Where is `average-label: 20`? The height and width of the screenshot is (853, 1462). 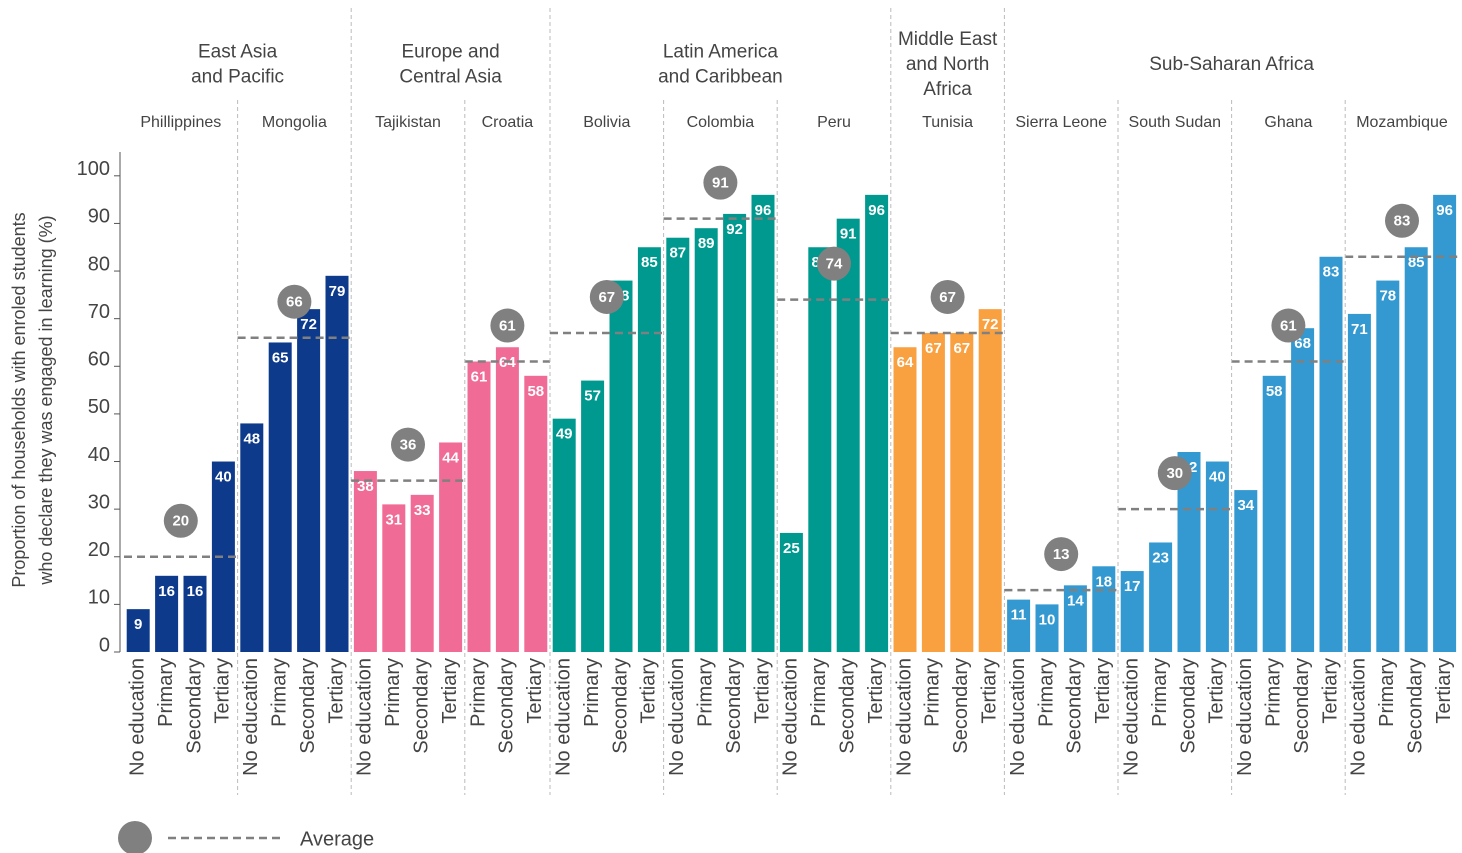
average-label: 20 is located at coordinates (180, 521).